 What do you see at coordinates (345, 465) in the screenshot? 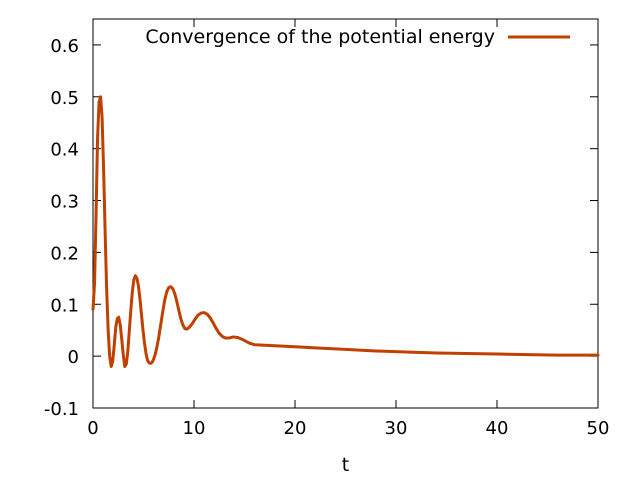
I see `x-axis-label: t` at bounding box center [345, 465].